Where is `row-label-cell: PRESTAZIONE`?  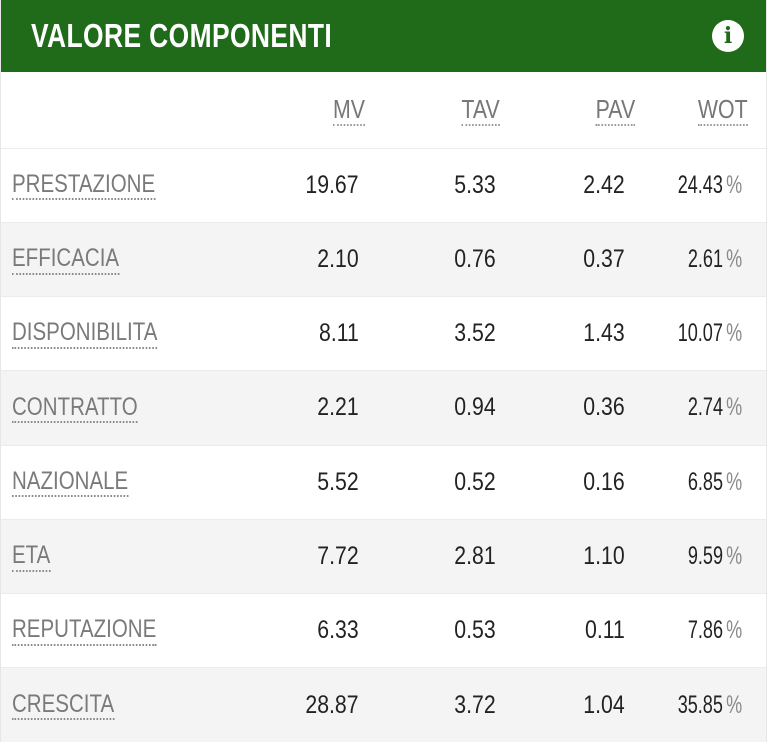 row-label-cell: PRESTAZIONE is located at coordinates (129, 185).